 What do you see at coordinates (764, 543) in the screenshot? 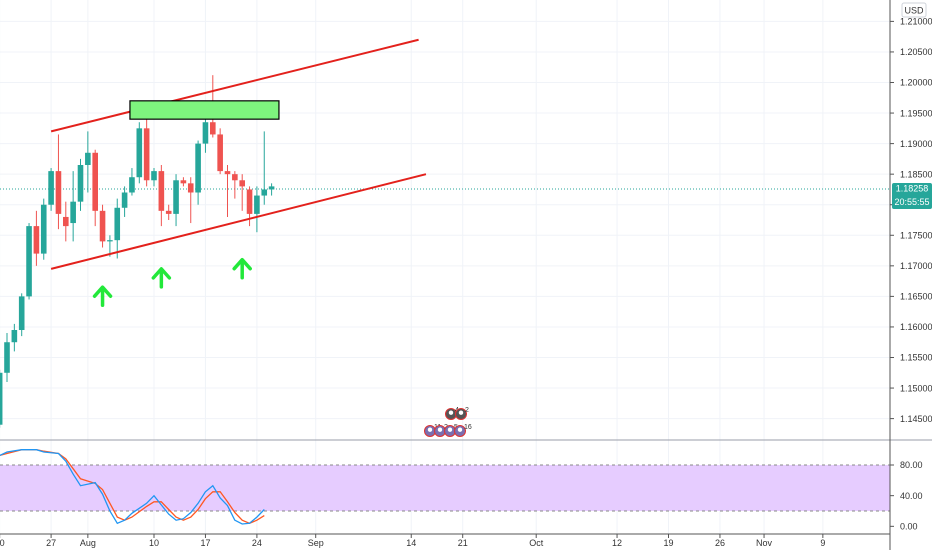
I see `time-tick-label: Nov` at bounding box center [764, 543].